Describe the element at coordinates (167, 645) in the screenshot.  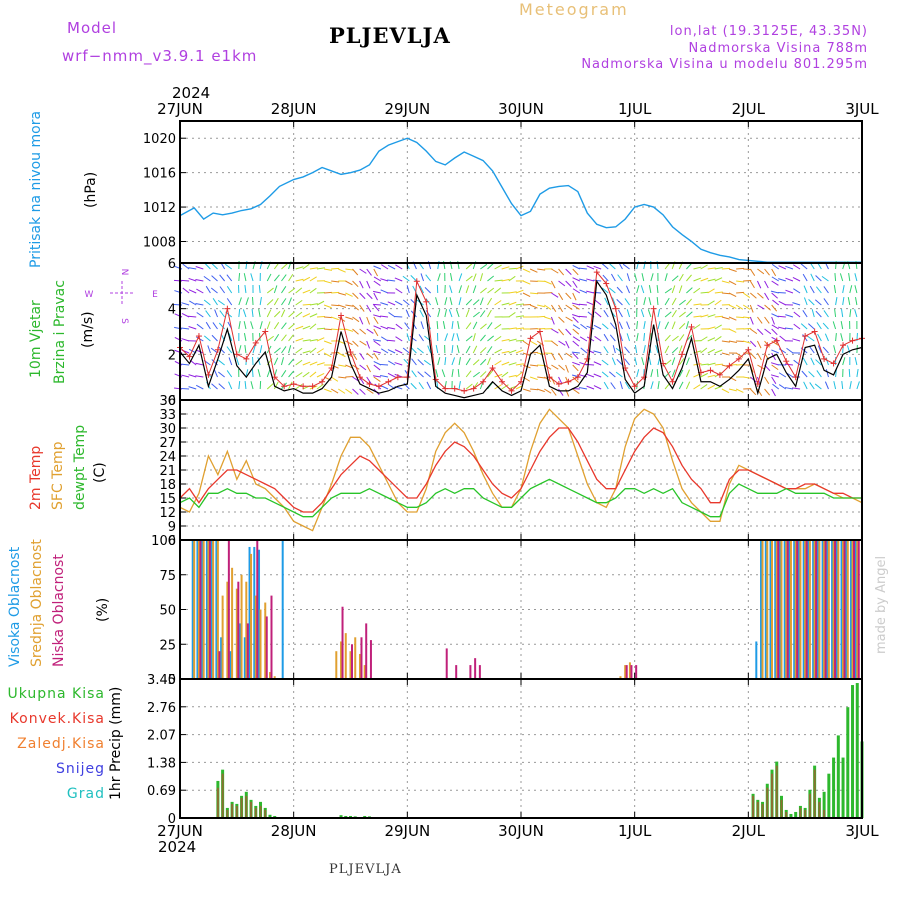
I see `cloud-tick-label: 25` at that location.